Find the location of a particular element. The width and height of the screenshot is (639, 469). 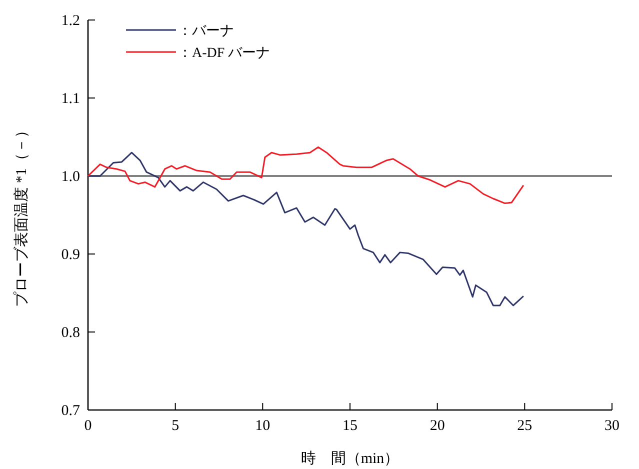

x-tick-label: 10 is located at coordinates (262, 426).